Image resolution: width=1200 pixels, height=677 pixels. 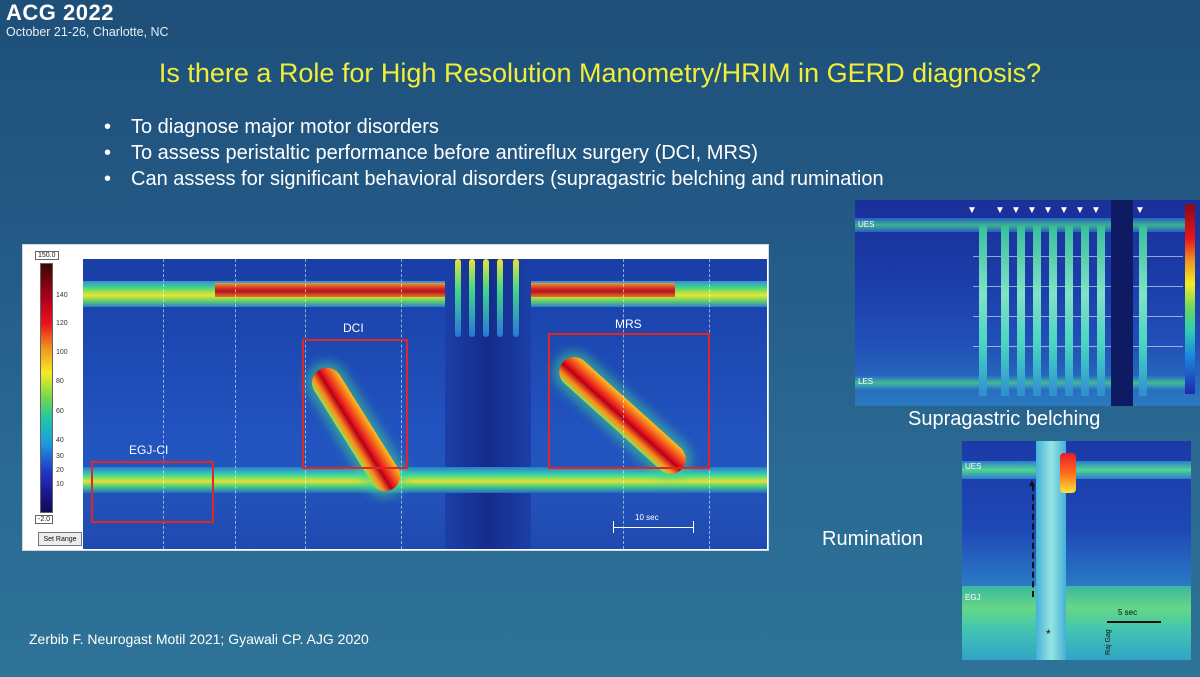 I want to click on scale-tick: 10, so click(x=60, y=484).